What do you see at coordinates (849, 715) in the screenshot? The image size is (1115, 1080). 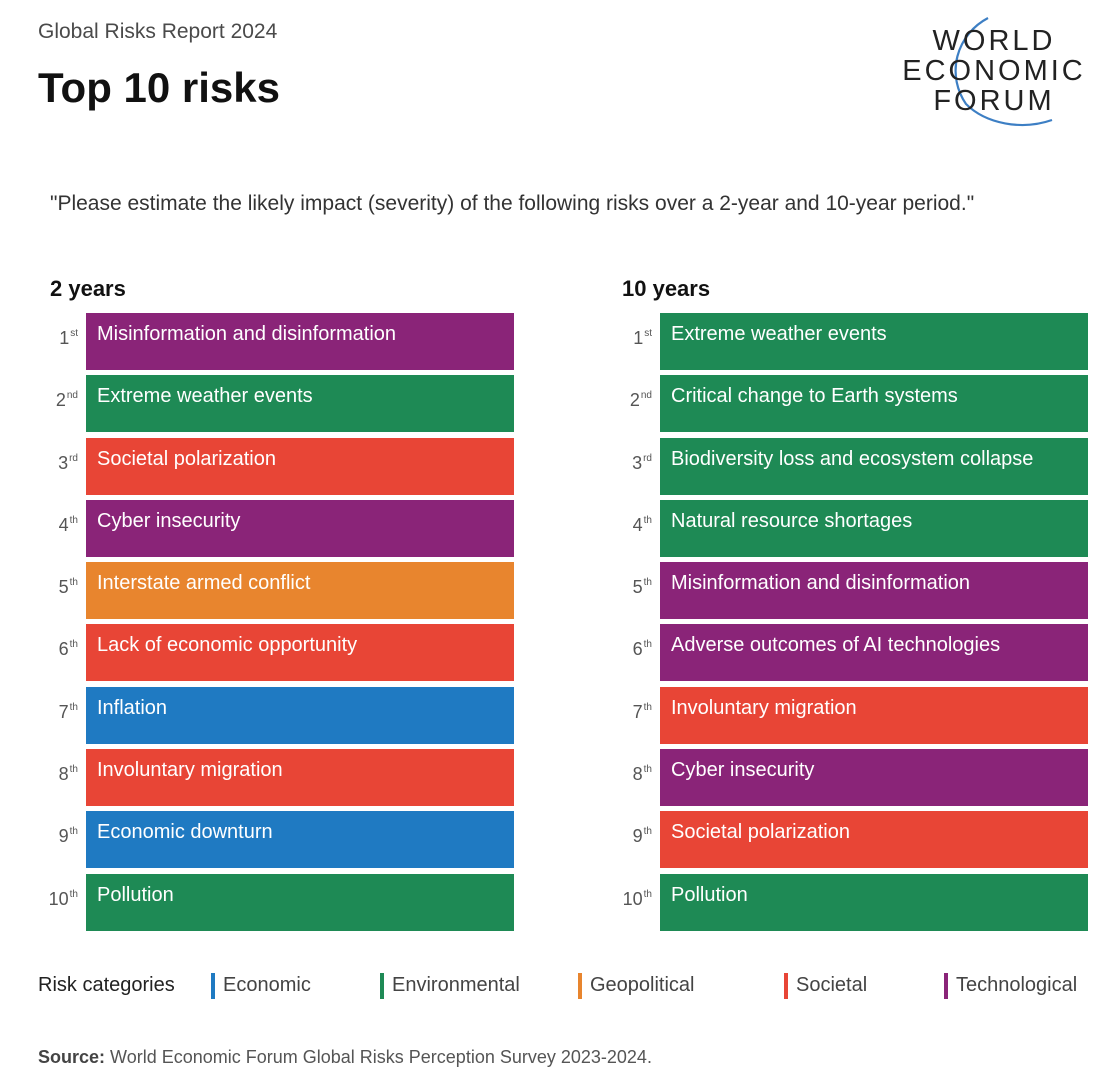 I see `risk-row: 7th Involuntary migration` at bounding box center [849, 715].